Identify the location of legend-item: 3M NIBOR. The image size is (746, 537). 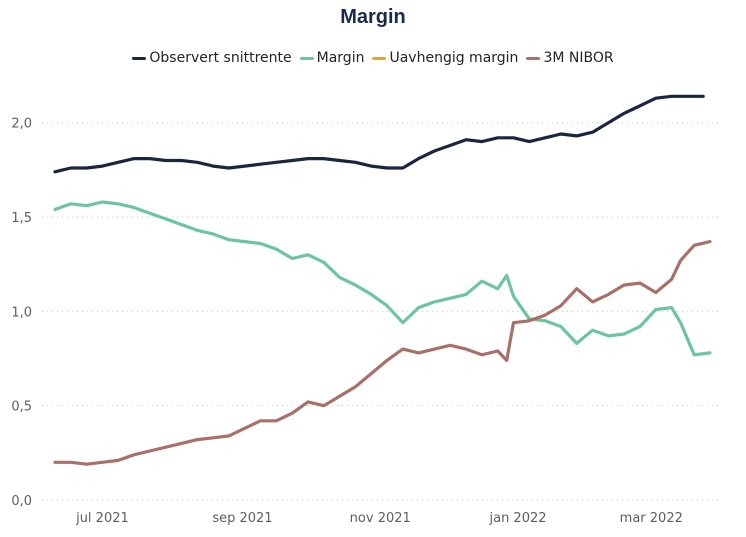
(570, 58).